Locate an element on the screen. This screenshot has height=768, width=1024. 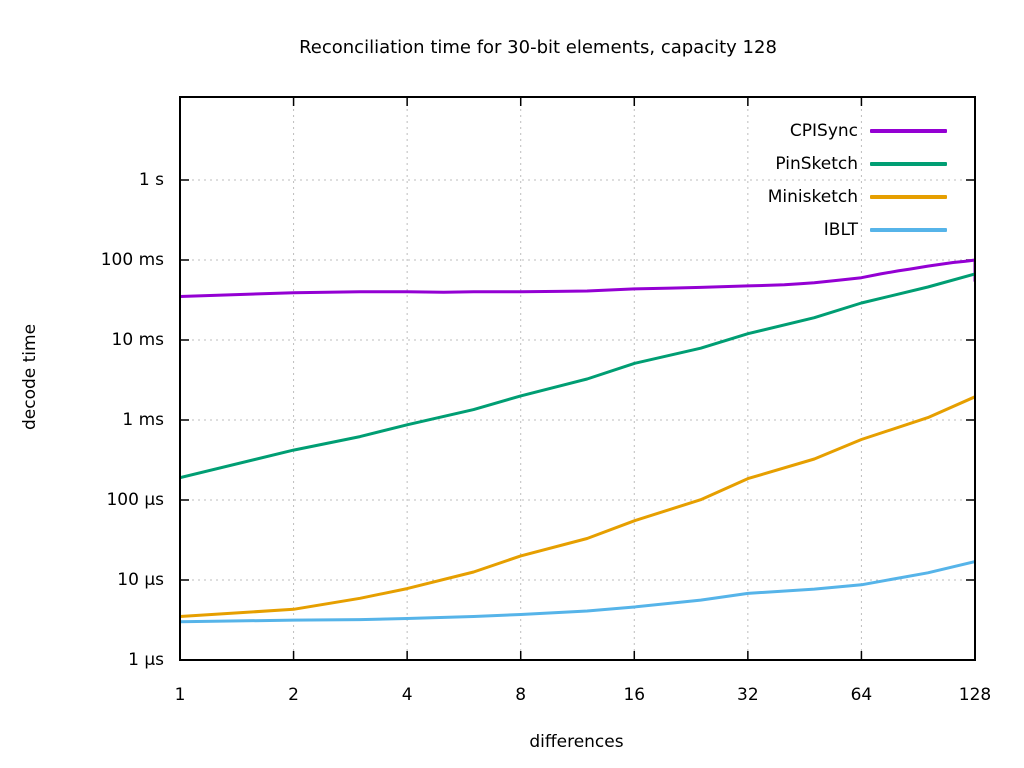
legend-item: Minisketch is located at coordinates (857, 197).